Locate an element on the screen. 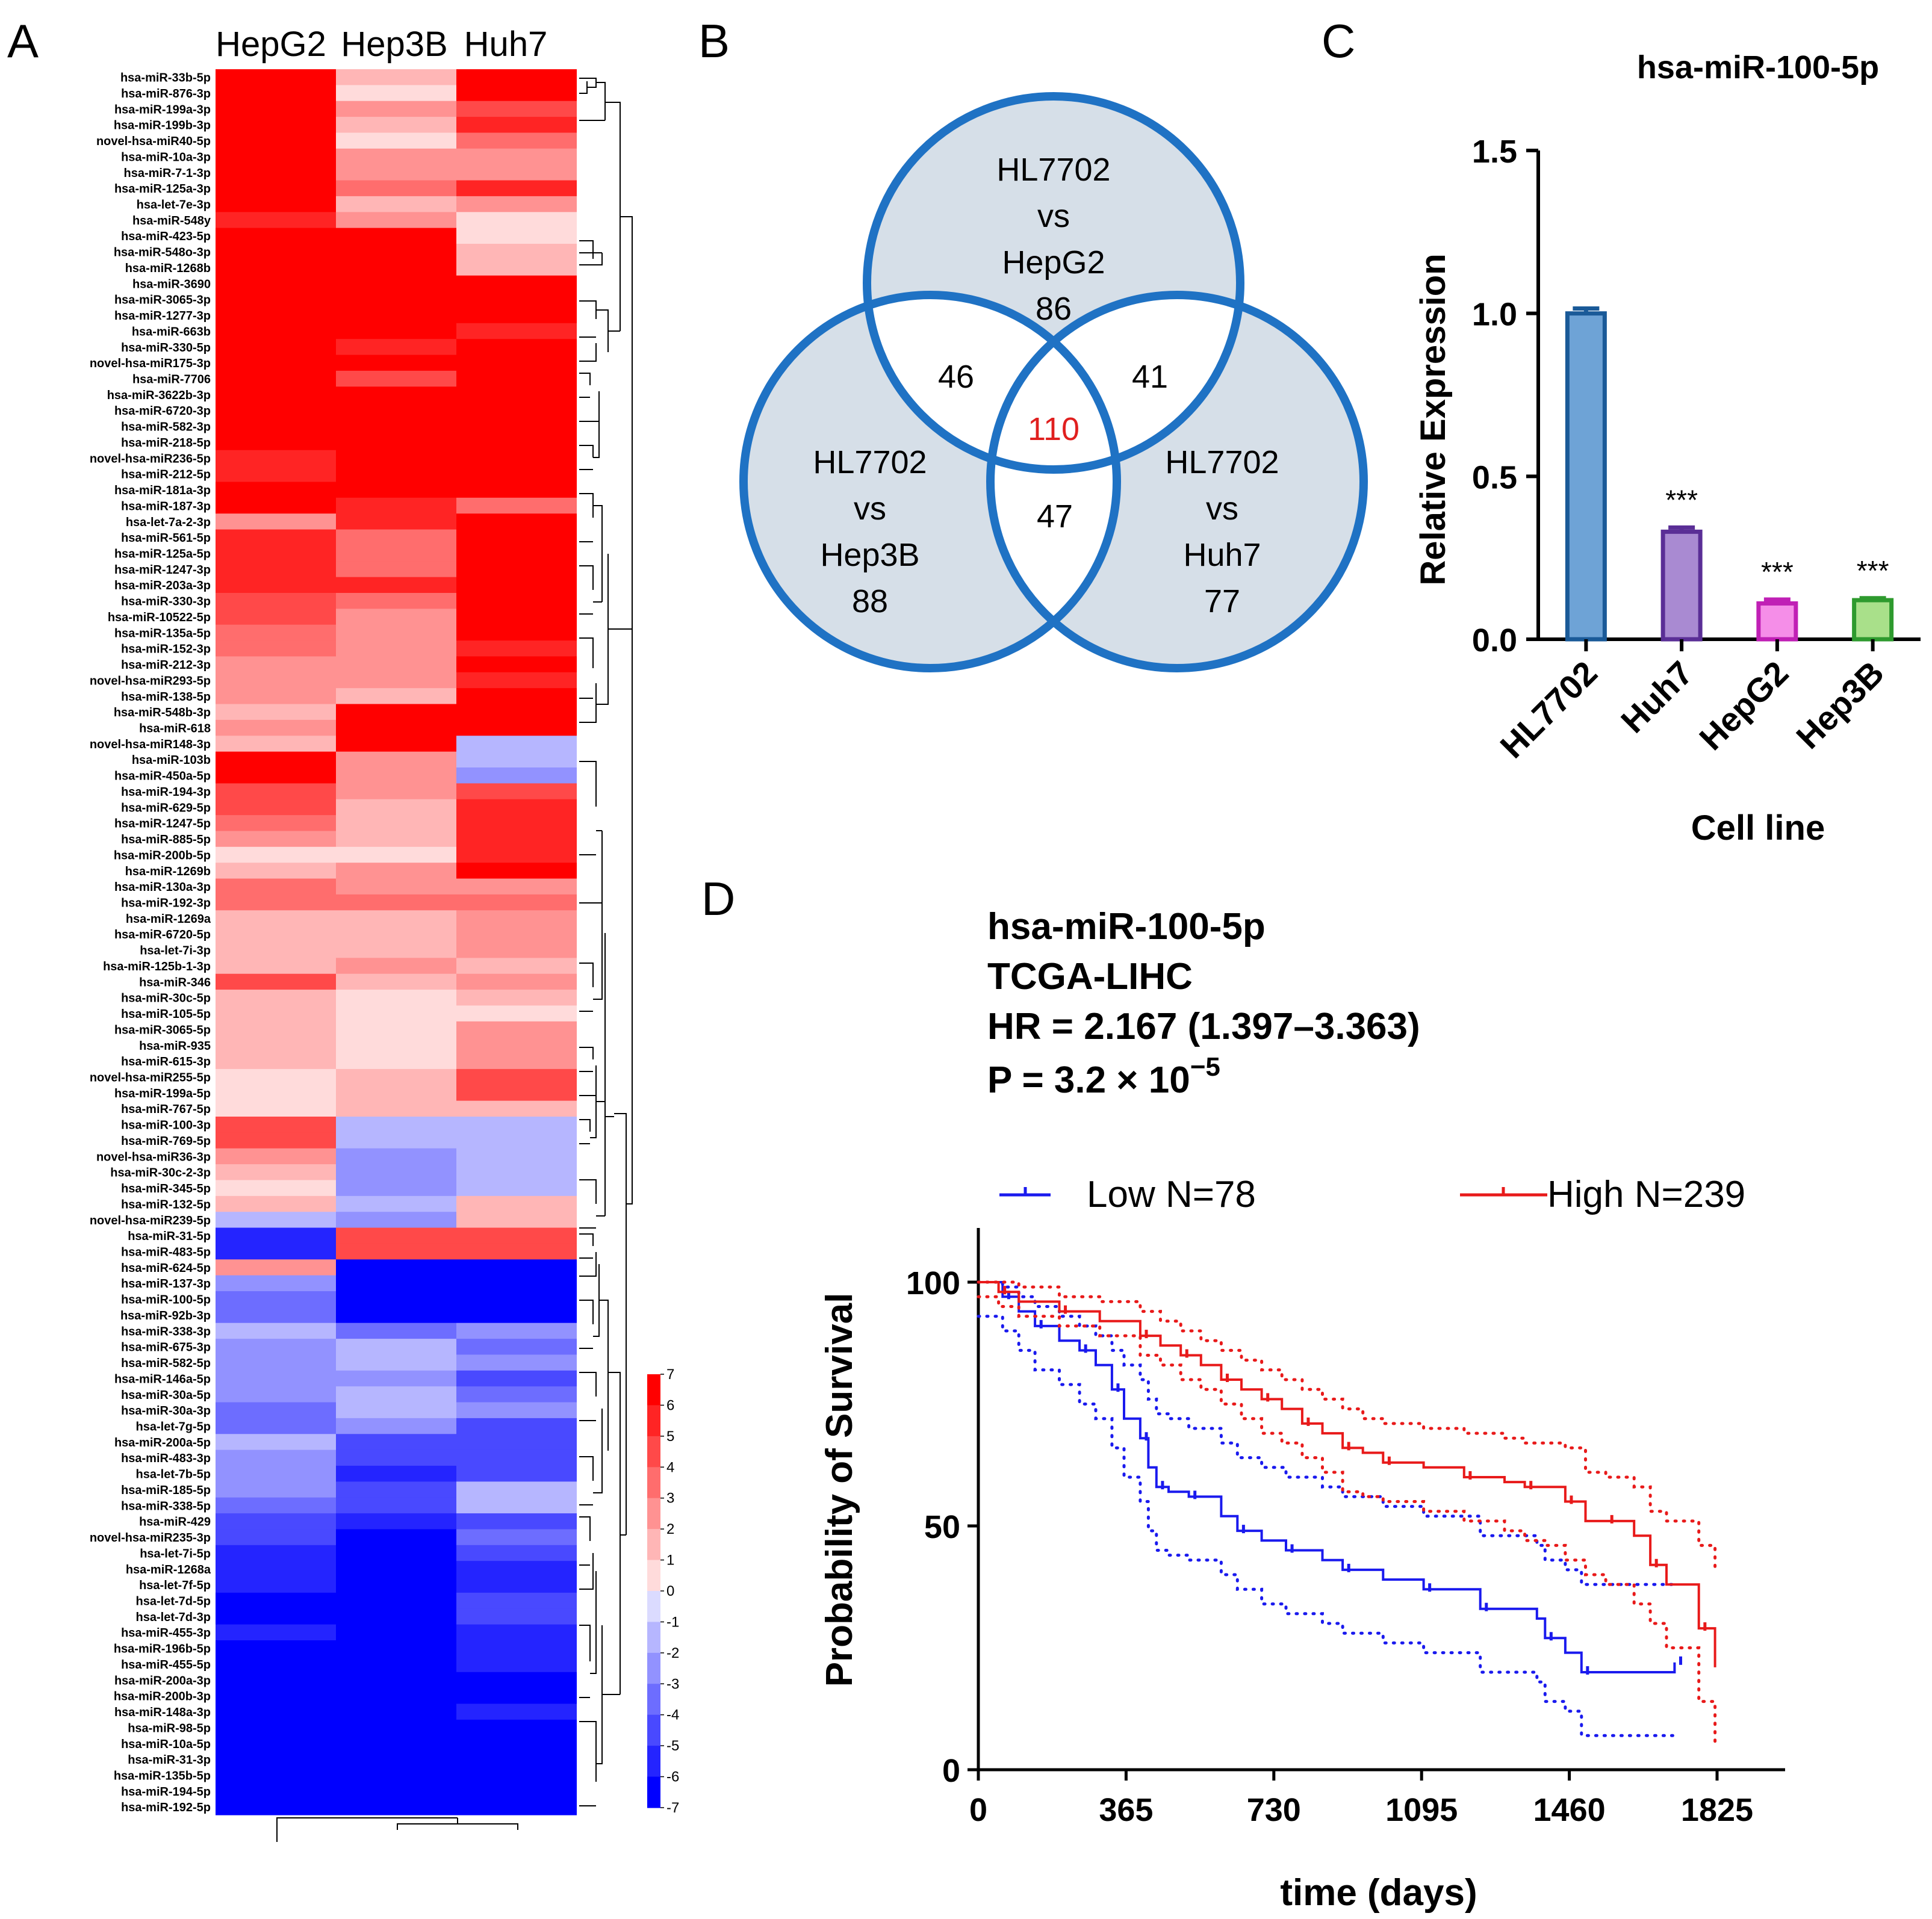  column-dendrogram is located at coordinates (397, 1830).